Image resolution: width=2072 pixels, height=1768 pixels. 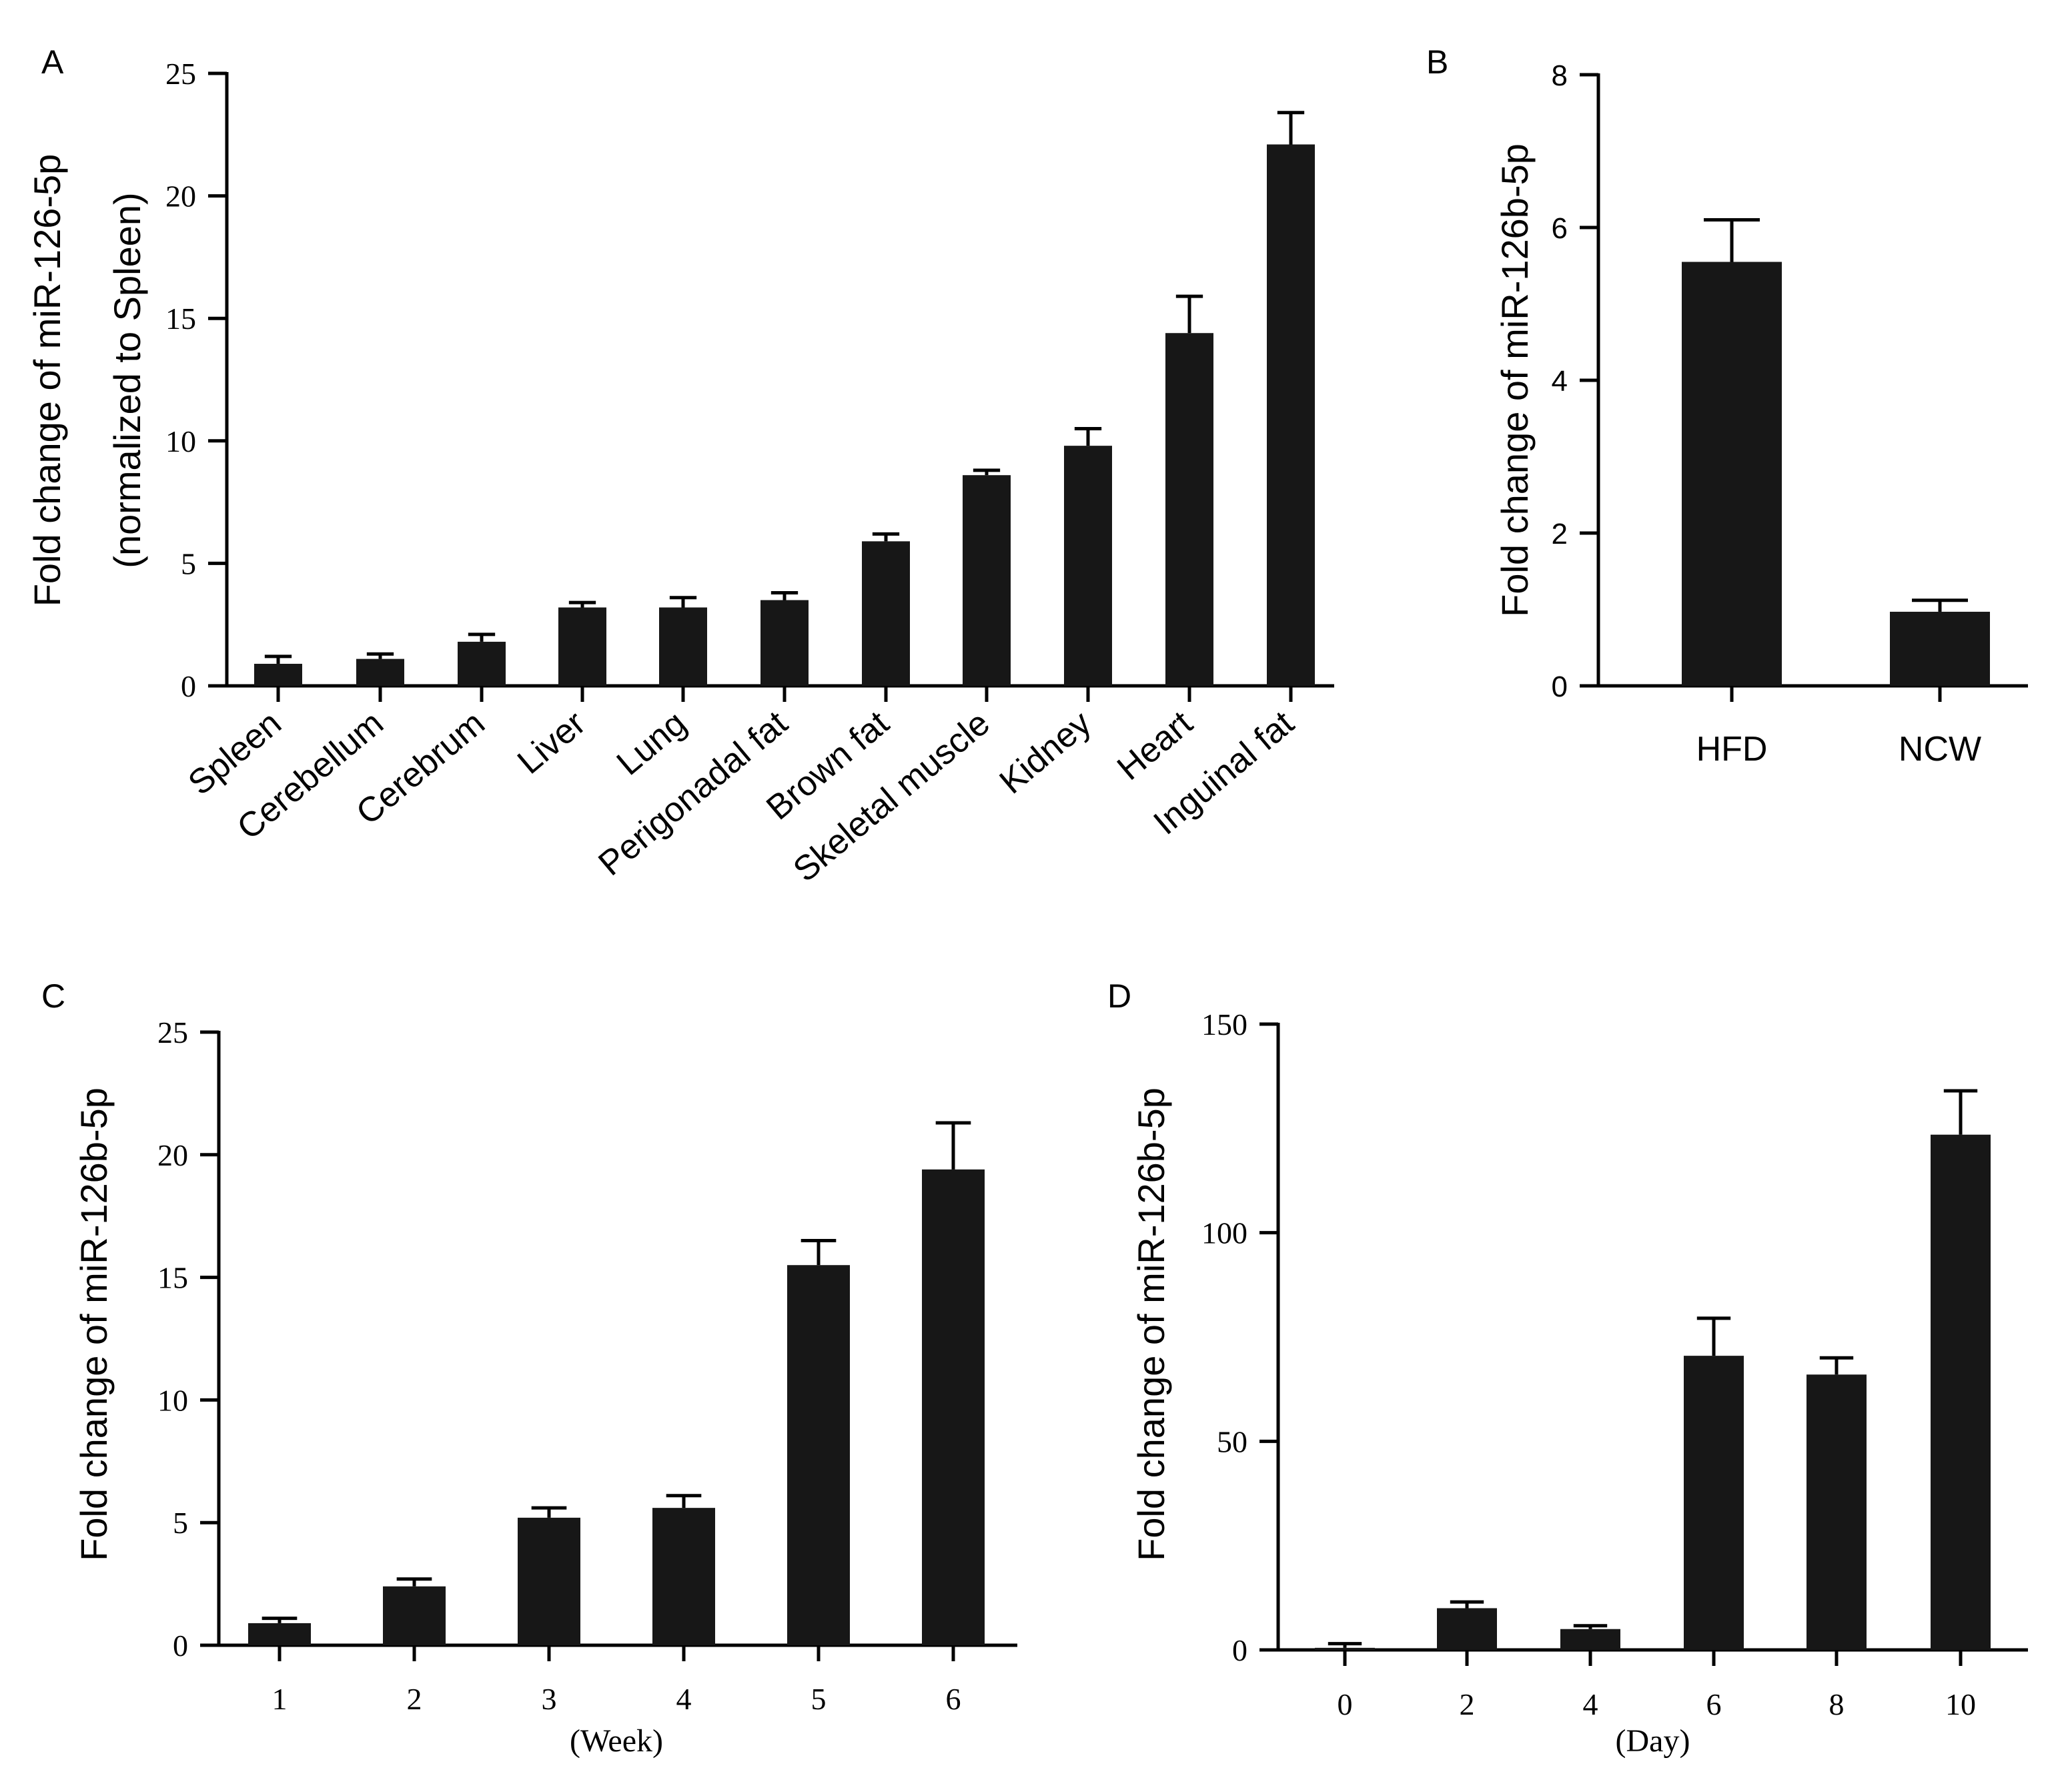 I want to click on y-axis-subtitle: (normalized to Spleen), so click(x=127, y=380).